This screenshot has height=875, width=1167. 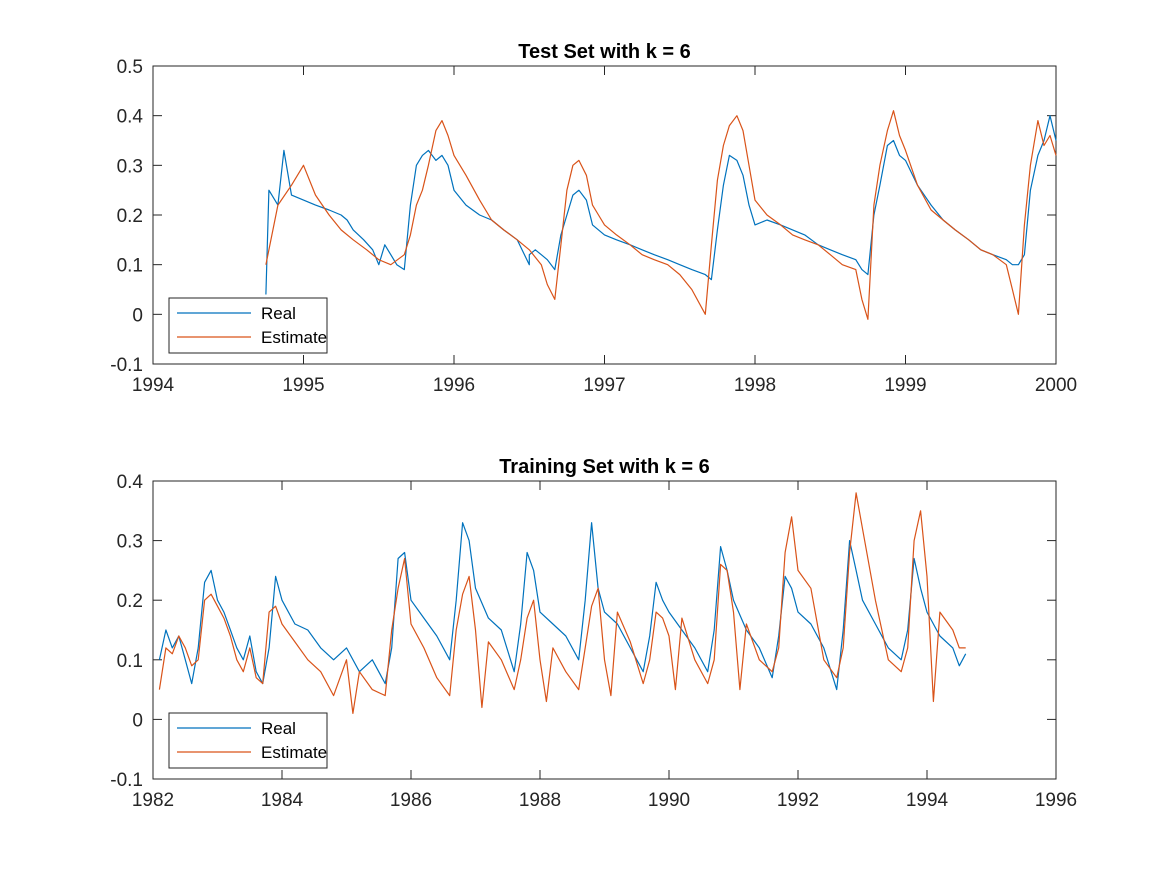 I want to click on x-tick-label: 1995, so click(x=303, y=385).